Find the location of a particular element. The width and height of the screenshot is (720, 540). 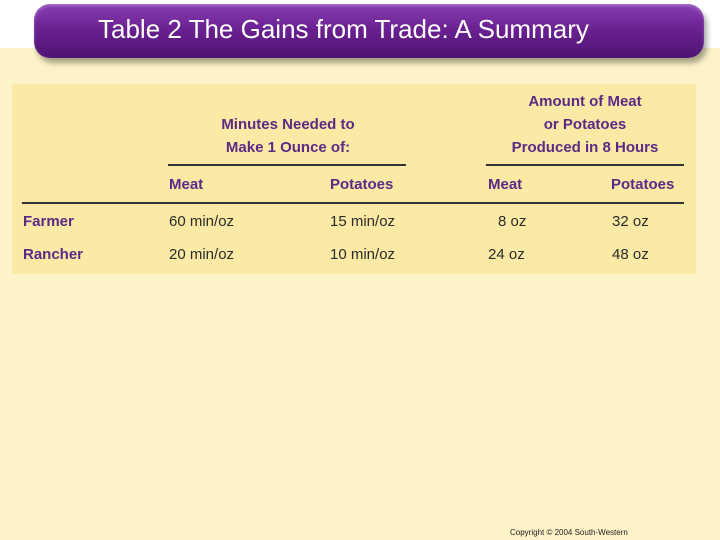

group-header-minutes-line-1: Minutes Needed to is located at coordinates (288, 124).